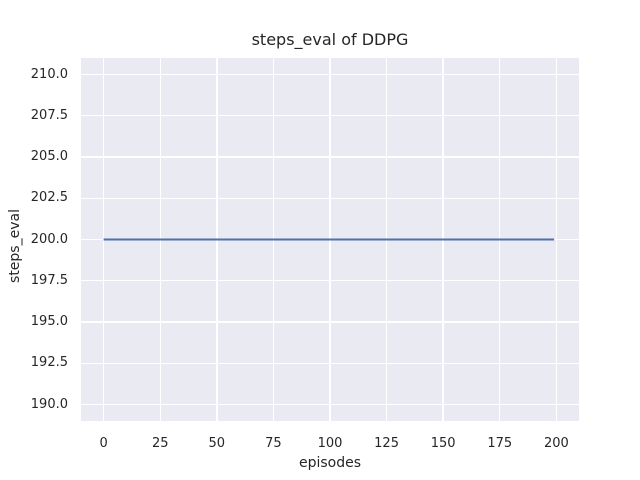 This screenshot has height=480, width=640. Describe the element at coordinates (49, 363) in the screenshot. I see `y-tick-label: 192.5` at that location.